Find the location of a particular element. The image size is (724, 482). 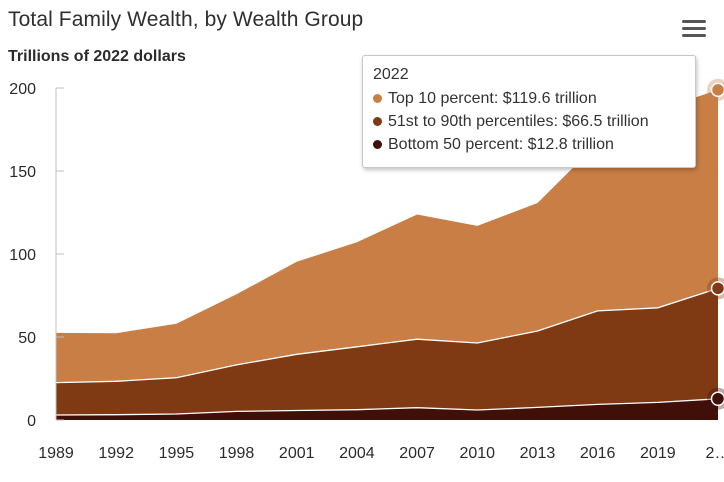

tooltip-row-top10: Top 10 percent: $119.6 trillion is located at coordinates (529, 98).